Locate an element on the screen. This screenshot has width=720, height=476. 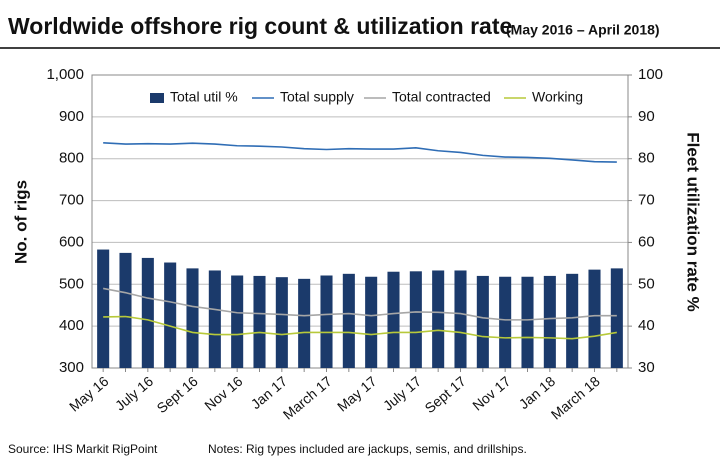
legend-swatch is located at coordinates (157, 98).